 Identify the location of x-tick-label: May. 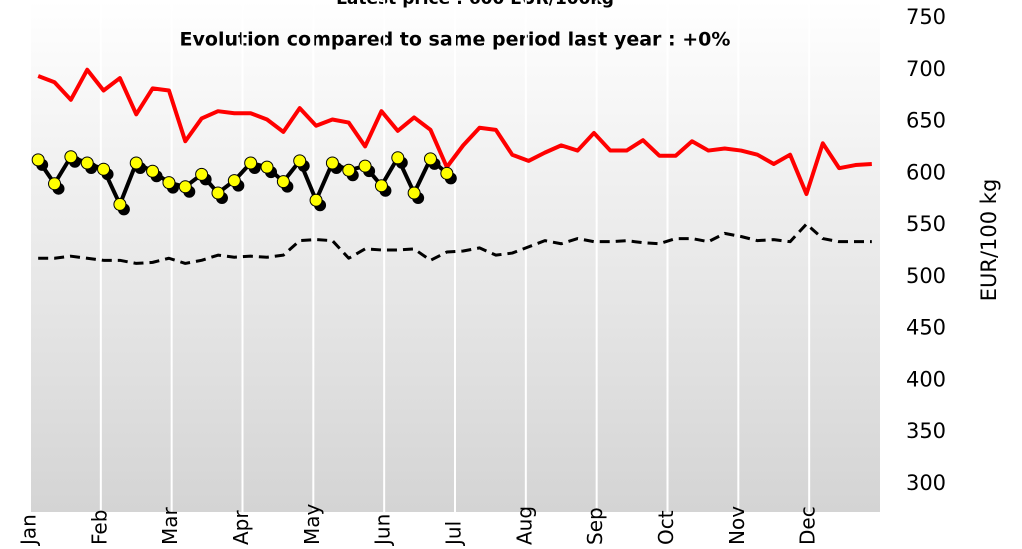
(312, 524).